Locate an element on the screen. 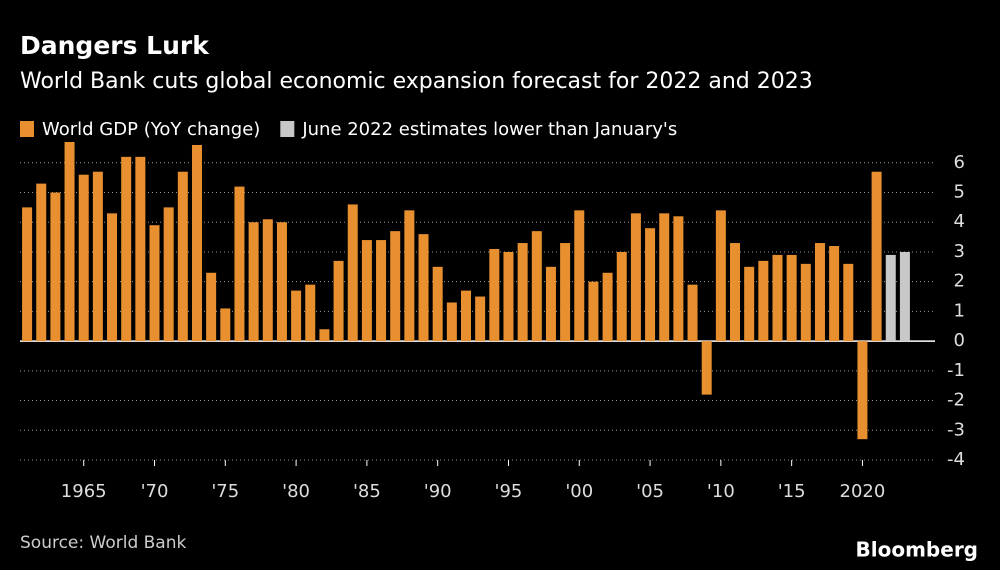 The width and height of the screenshot is (1000, 570). y-tick-label: 0 is located at coordinates (959, 340).